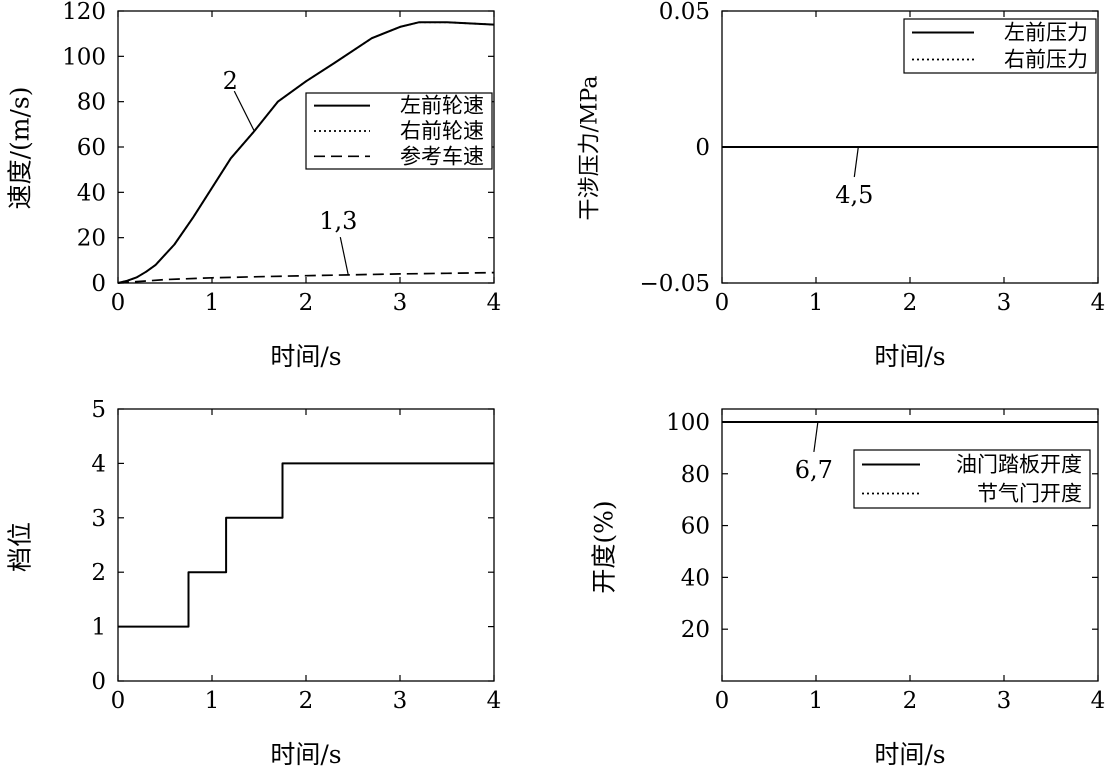 The height and width of the screenshot is (772, 1106). I want to click on y-axis-label: 速度/(m/s), so click(20, 148).